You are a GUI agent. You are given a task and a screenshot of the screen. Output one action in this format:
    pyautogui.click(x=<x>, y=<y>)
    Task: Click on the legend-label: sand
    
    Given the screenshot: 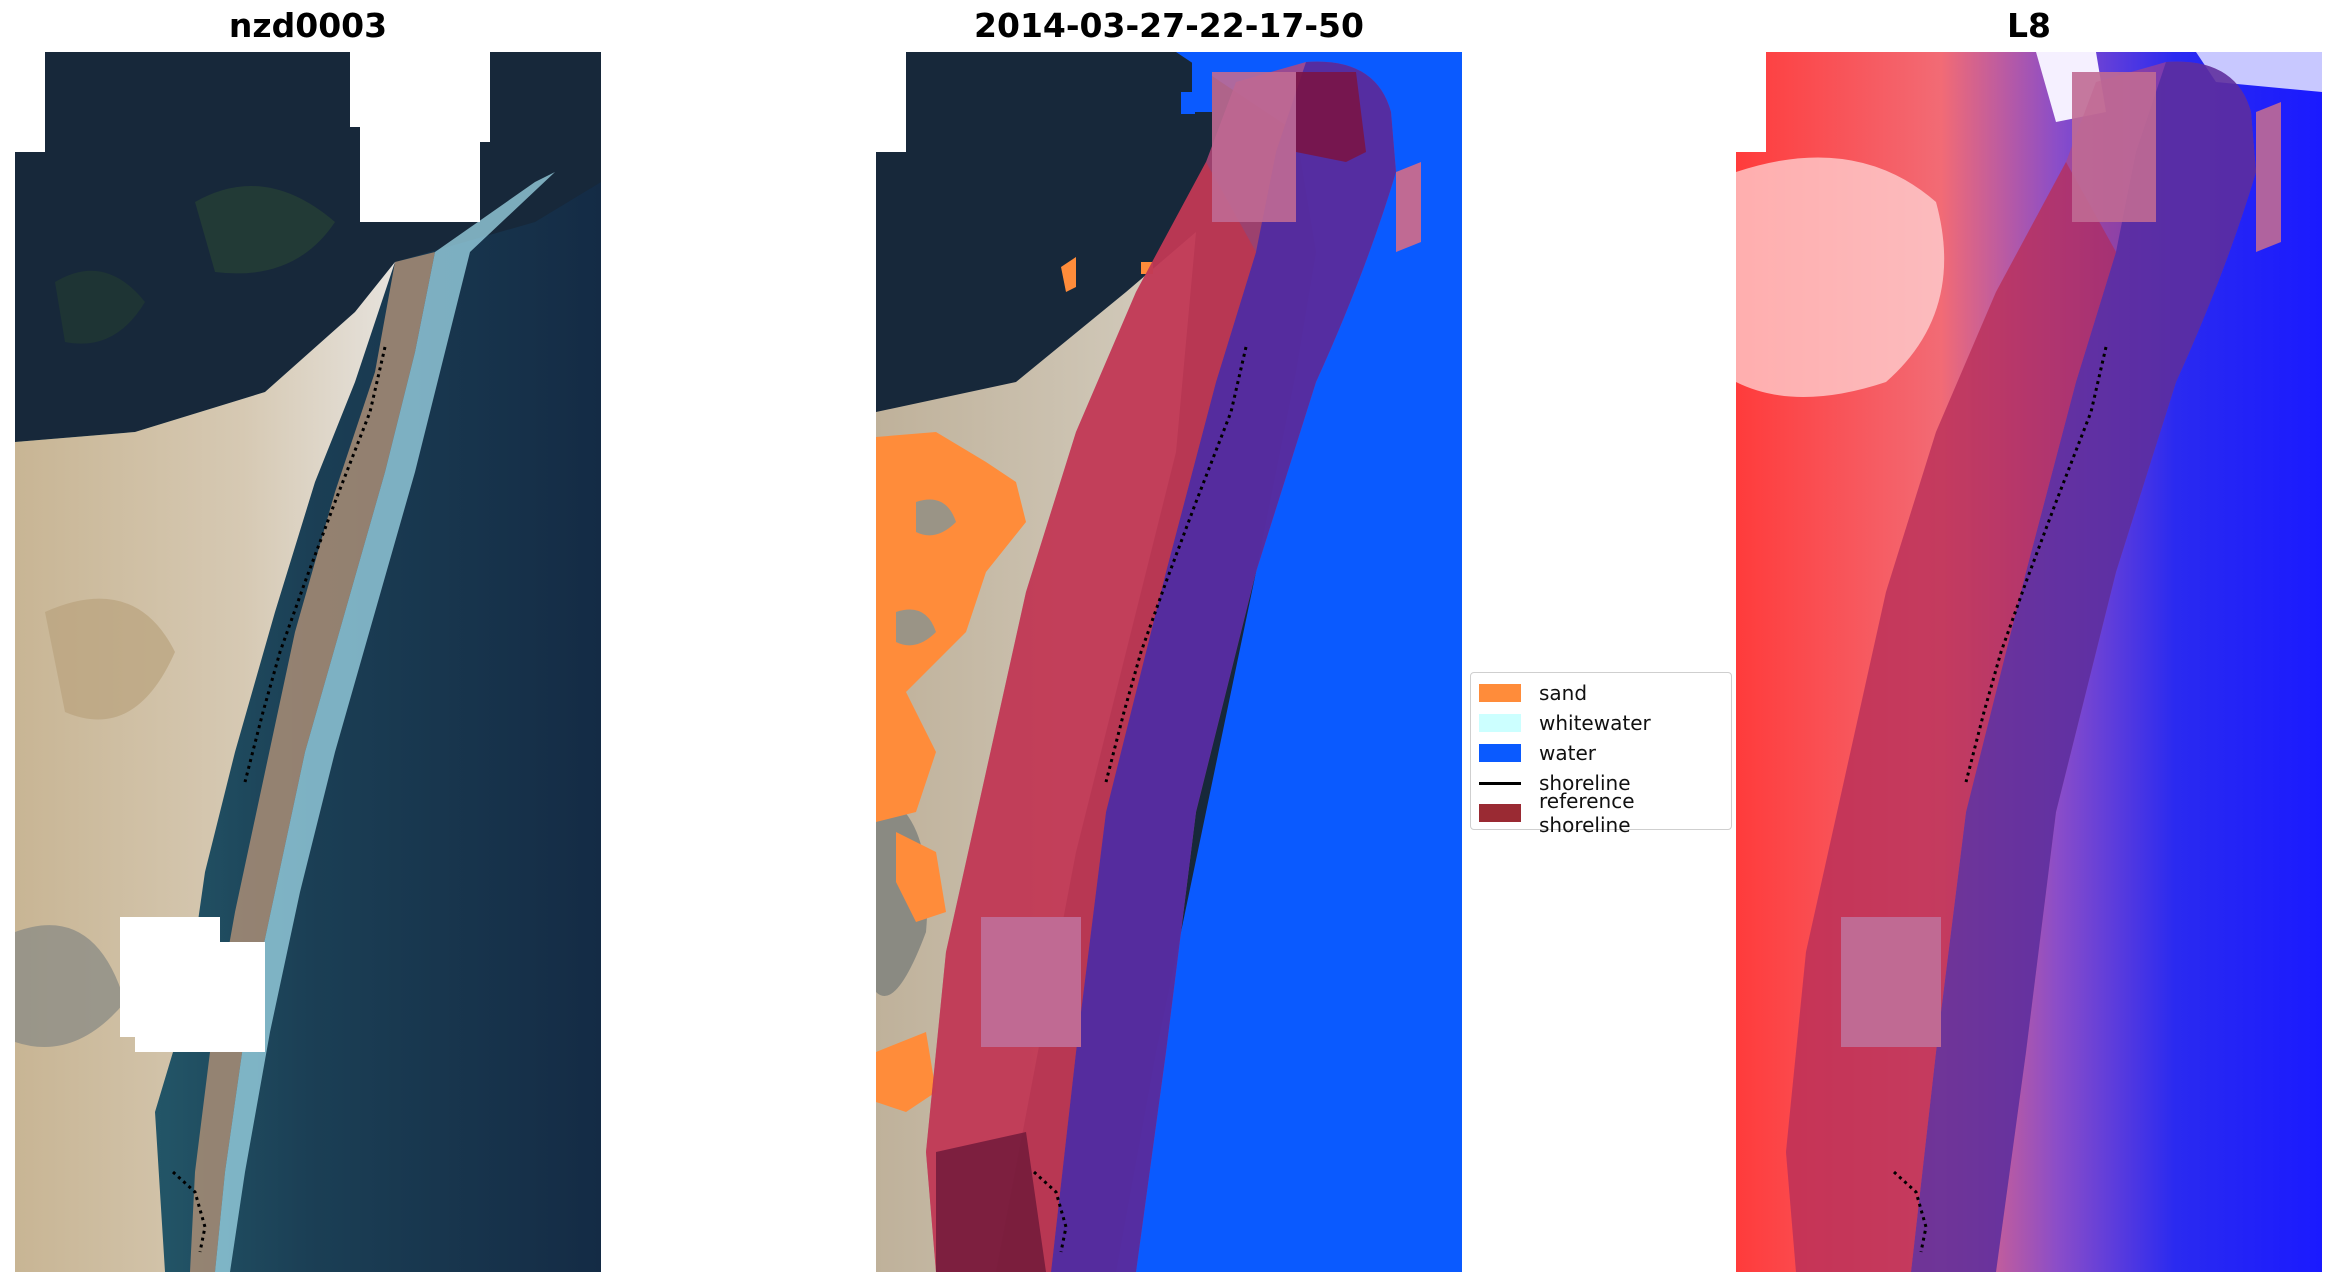 What is the action you would take?
    pyautogui.click(x=1563, y=693)
    